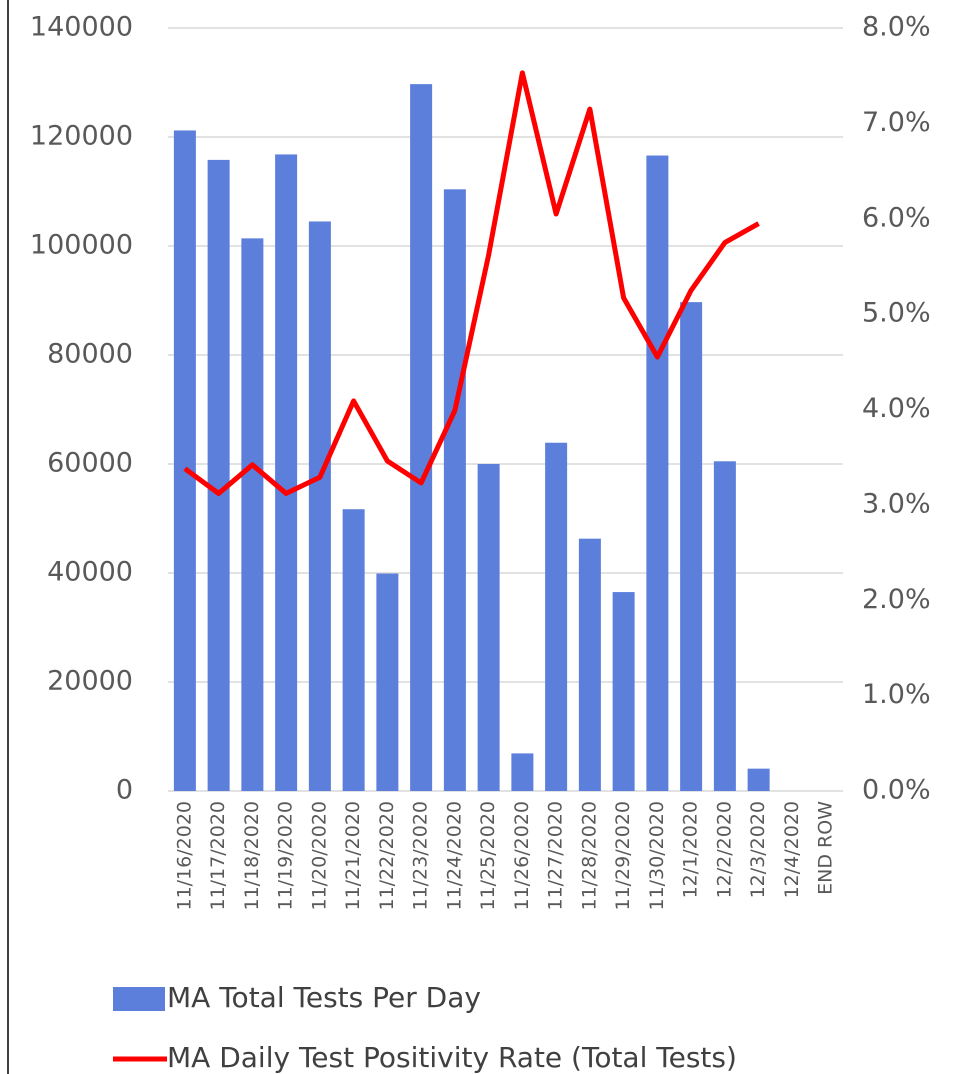 Image resolution: width=959 pixels, height=1074 pixels. What do you see at coordinates (896, 313) in the screenshot?
I see `y2-tick-label: 5.0%` at bounding box center [896, 313].